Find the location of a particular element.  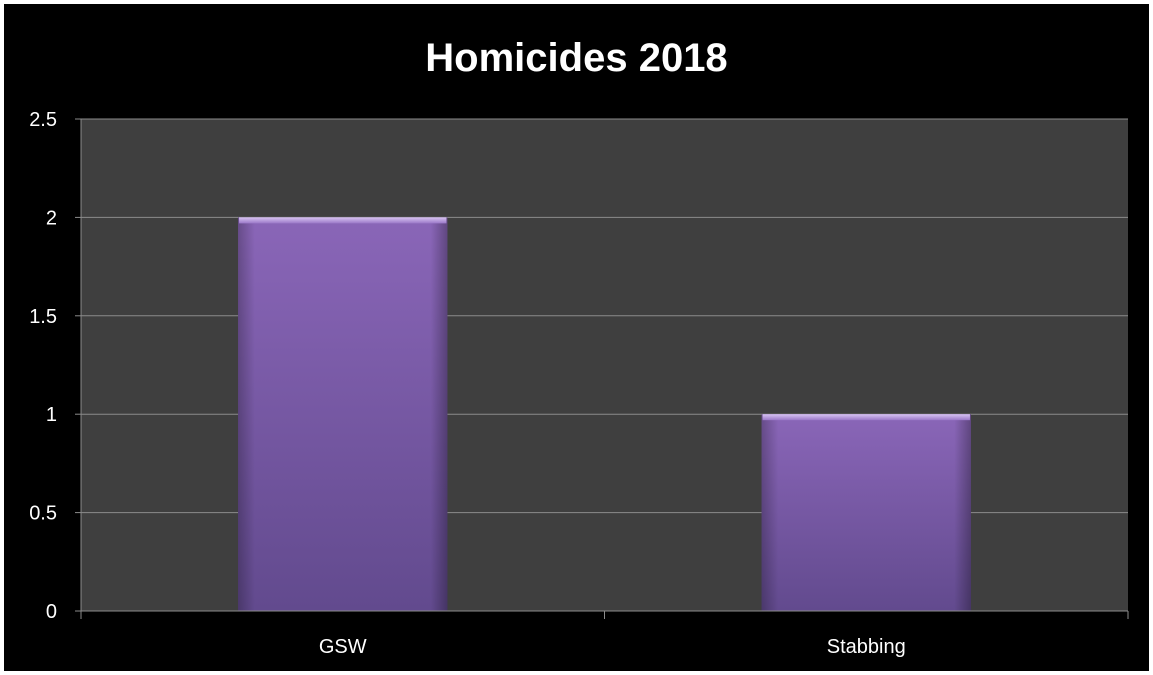

y-tick-label: 2 is located at coordinates (51, 218).